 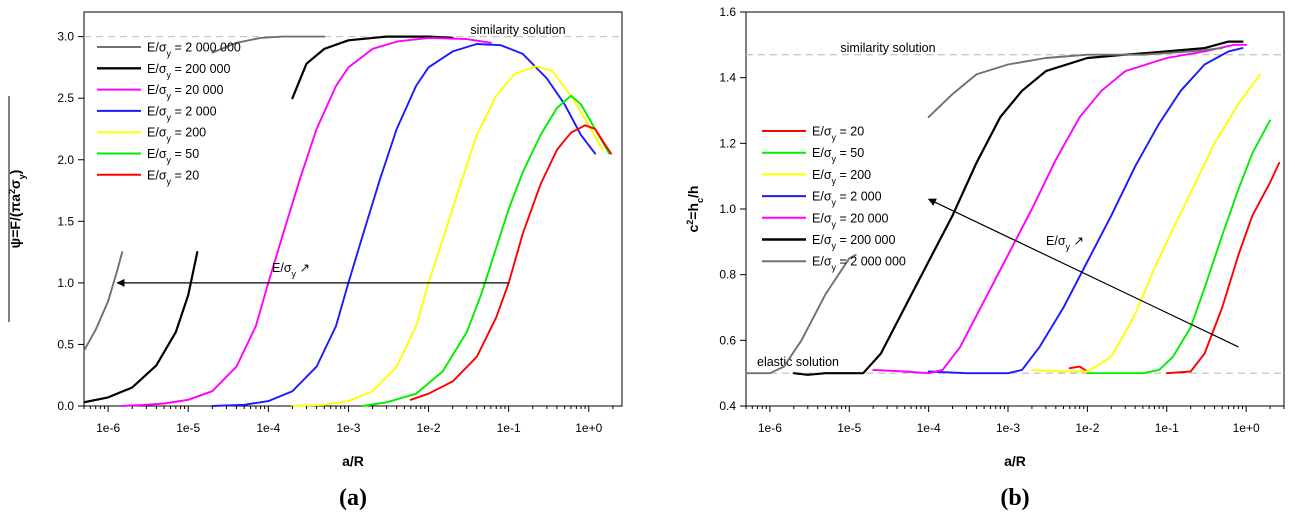 I want to click on panel-label-a: (a), so click(x=353, y=498).